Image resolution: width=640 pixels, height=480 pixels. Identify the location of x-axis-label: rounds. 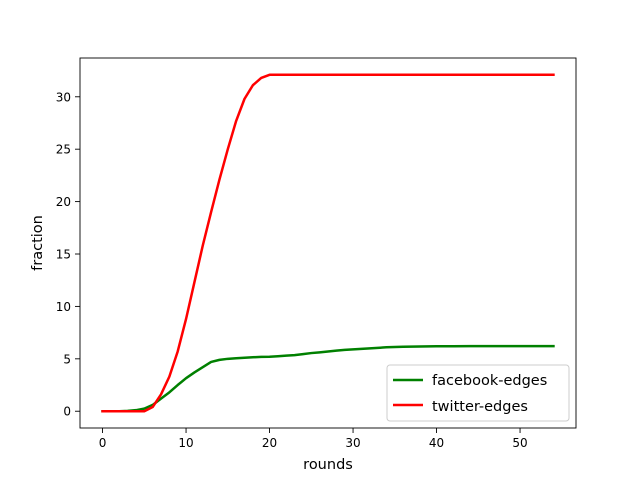
(328, 465).